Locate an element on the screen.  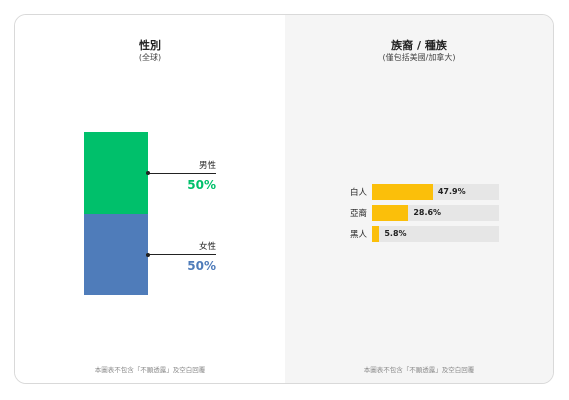
ethnicity-chart-subtitle: (僅包括美國/加拿大) is located at coordinates (419, 57).